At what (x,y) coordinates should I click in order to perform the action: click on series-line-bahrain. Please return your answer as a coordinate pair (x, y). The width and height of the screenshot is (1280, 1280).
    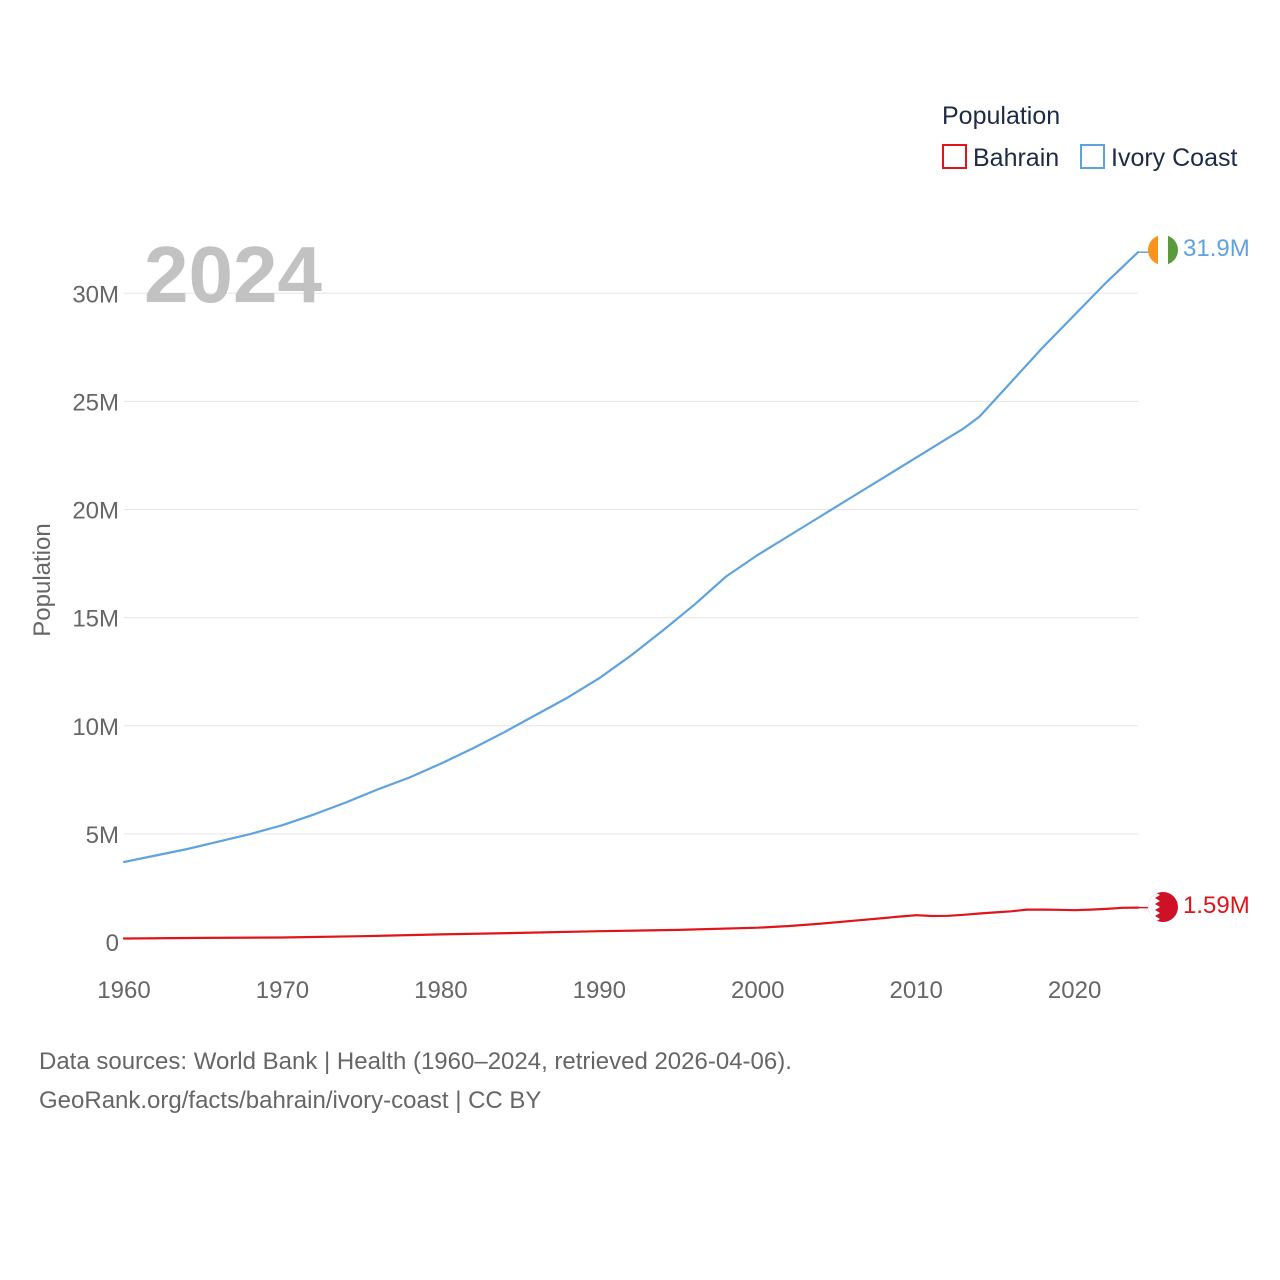
    Looking at the image, I should click on (631, 923).